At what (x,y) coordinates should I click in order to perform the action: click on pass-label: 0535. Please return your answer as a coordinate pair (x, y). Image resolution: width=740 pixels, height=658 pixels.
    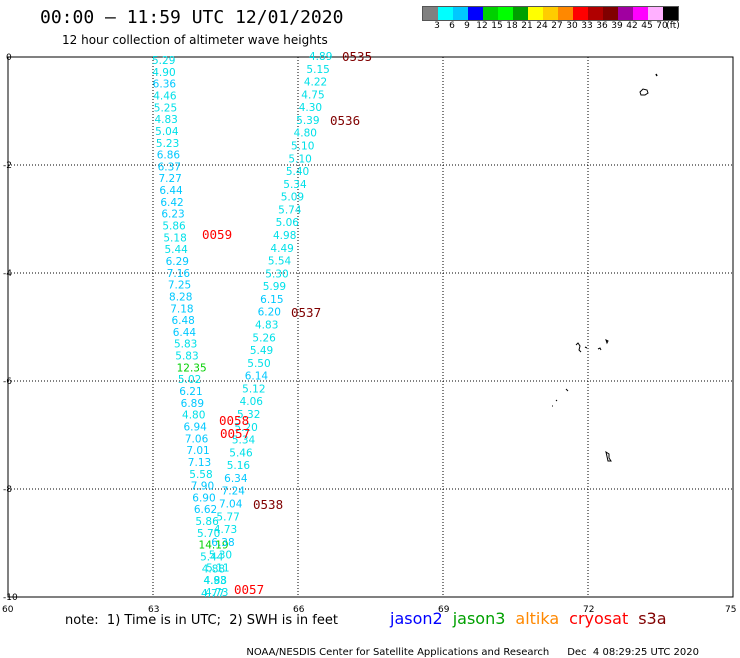
    Looking at the image, I should click on (357, 56).